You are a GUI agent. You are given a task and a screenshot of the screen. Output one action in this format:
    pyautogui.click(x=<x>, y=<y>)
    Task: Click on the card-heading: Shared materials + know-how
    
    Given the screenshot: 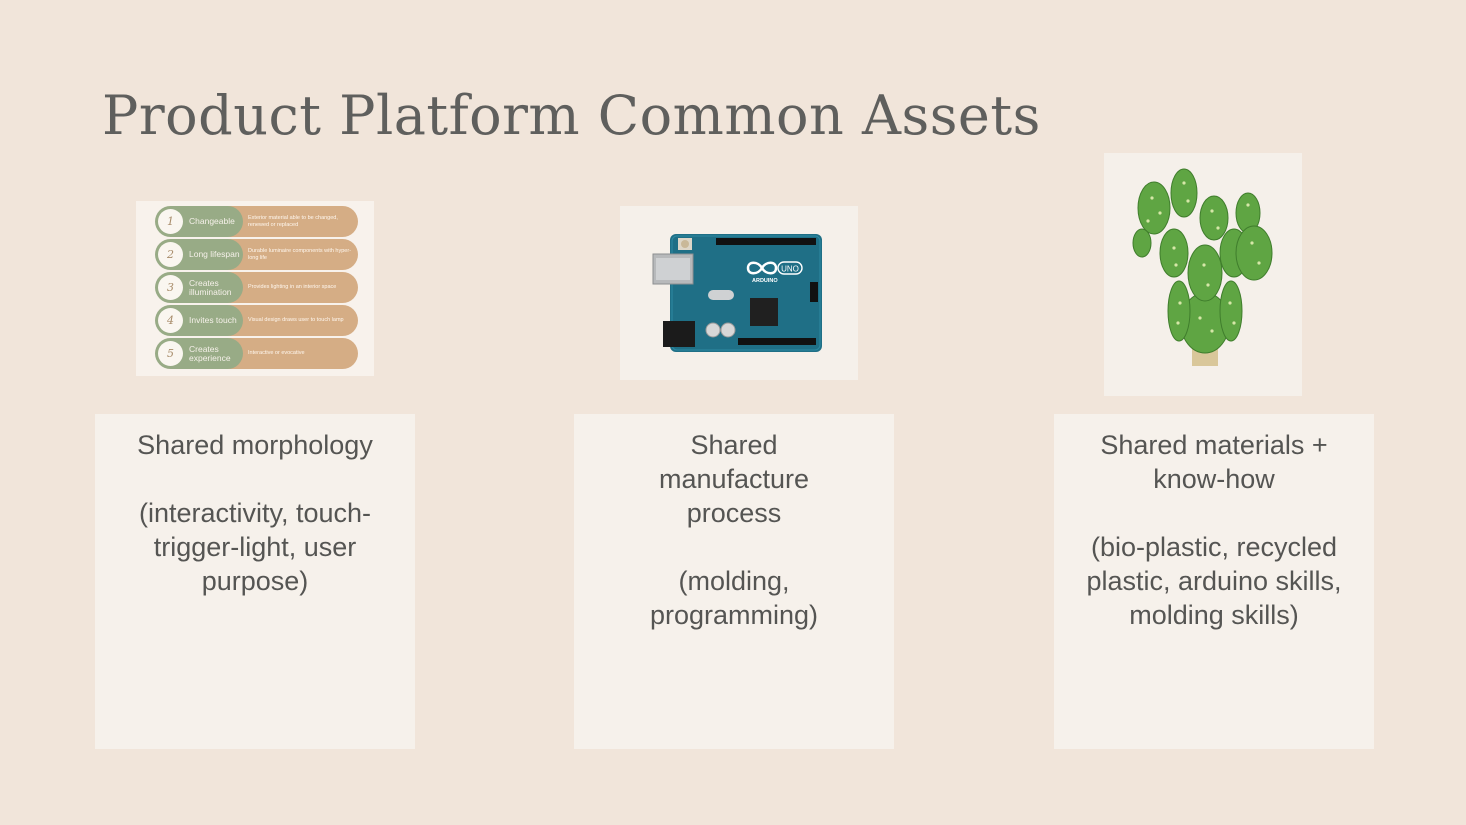 What is the action you would take?
    pyautogui.click(x=1214, y=462)
    